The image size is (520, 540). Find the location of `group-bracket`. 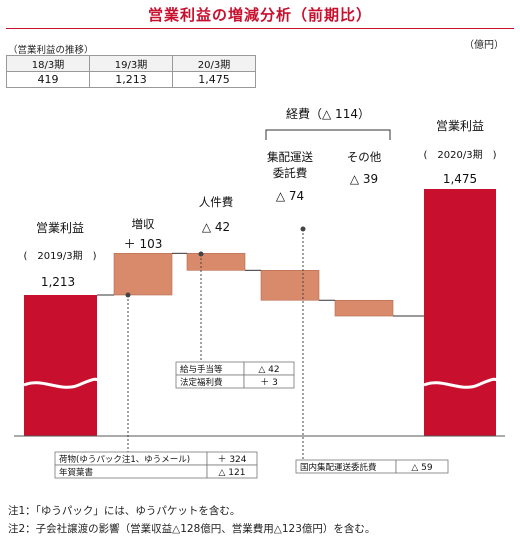

group-bracket is located at coordinates (328, 134).